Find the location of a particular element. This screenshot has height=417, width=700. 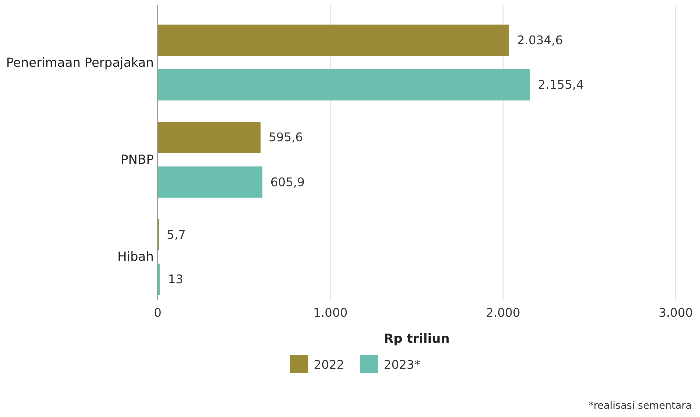

y-tick-label: PNBP is located at coordinates (137, 159).